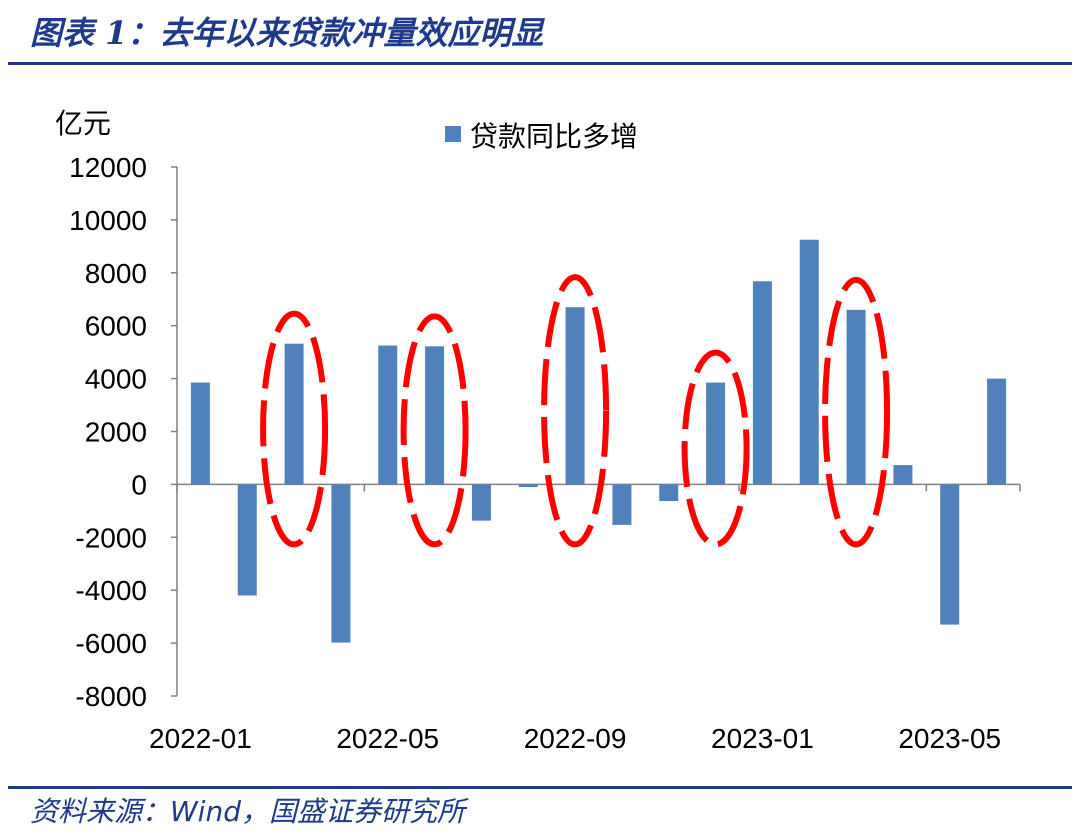 The image size is (1080, 836). Describe the element at coordinates (453, 134) in the screenshot. I see `legend-swatch` at that location.